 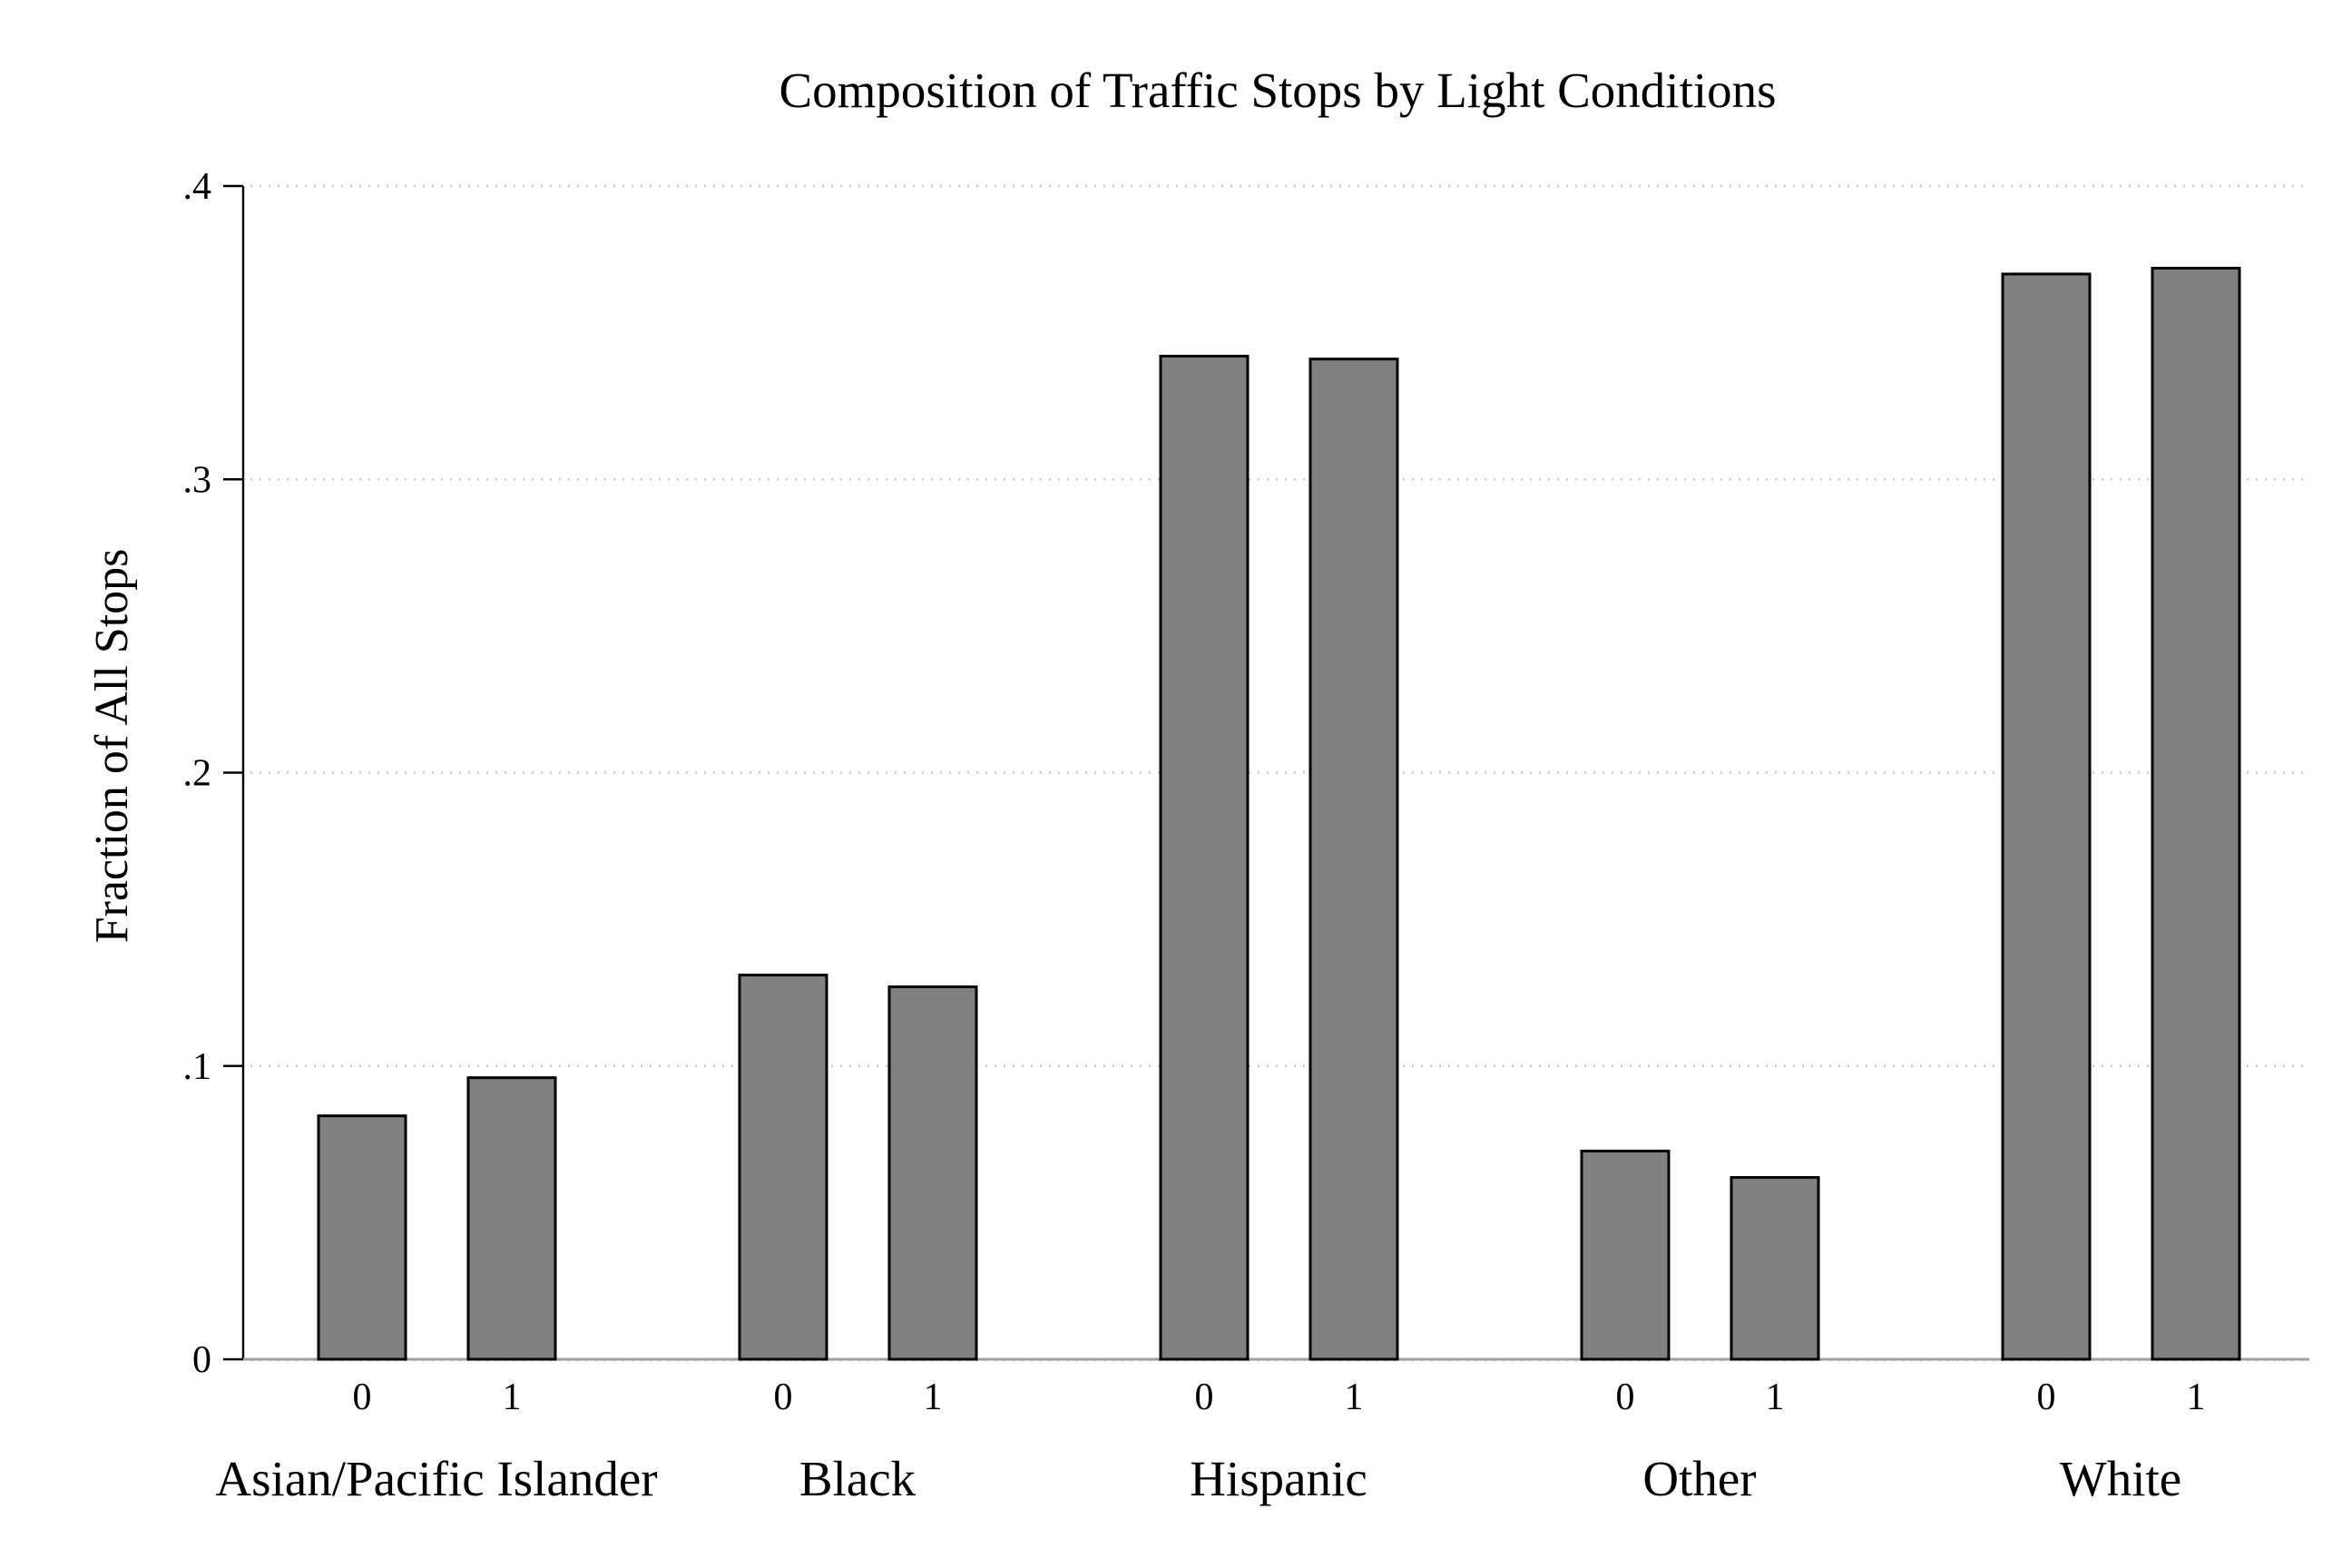 I want to click on y-tick-label: 0, so click(x=201, y=1360).